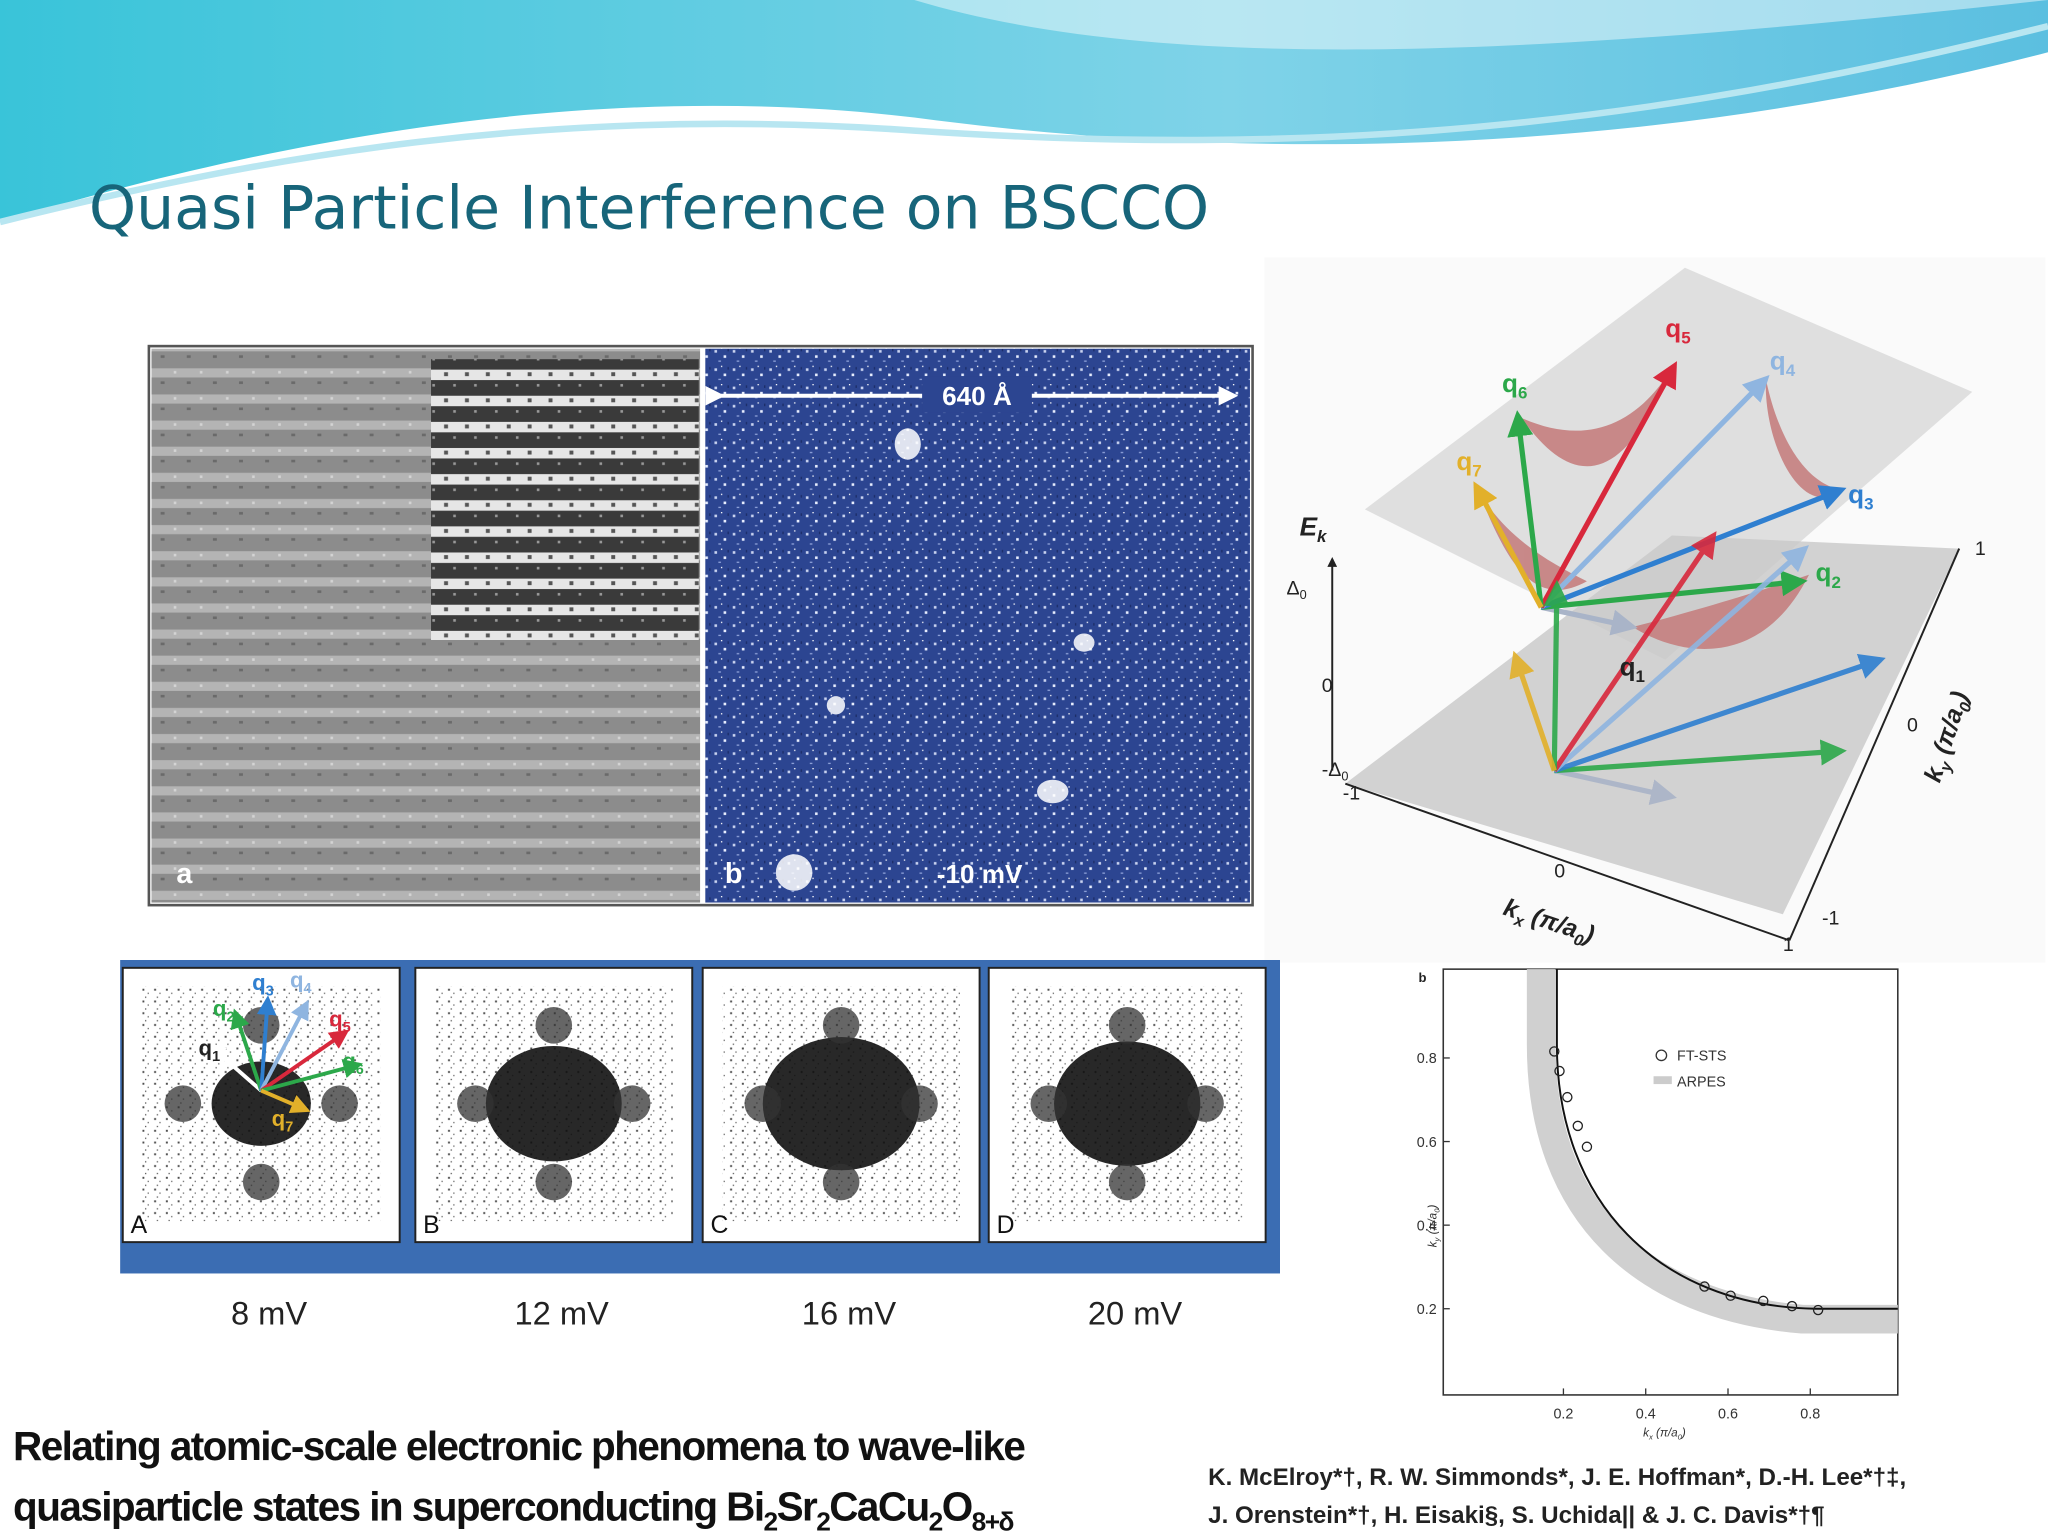  What do you see at coordinates (1874, 744) in the screenshot?
I see `ky-axis` at bounding box center [1874, 744].